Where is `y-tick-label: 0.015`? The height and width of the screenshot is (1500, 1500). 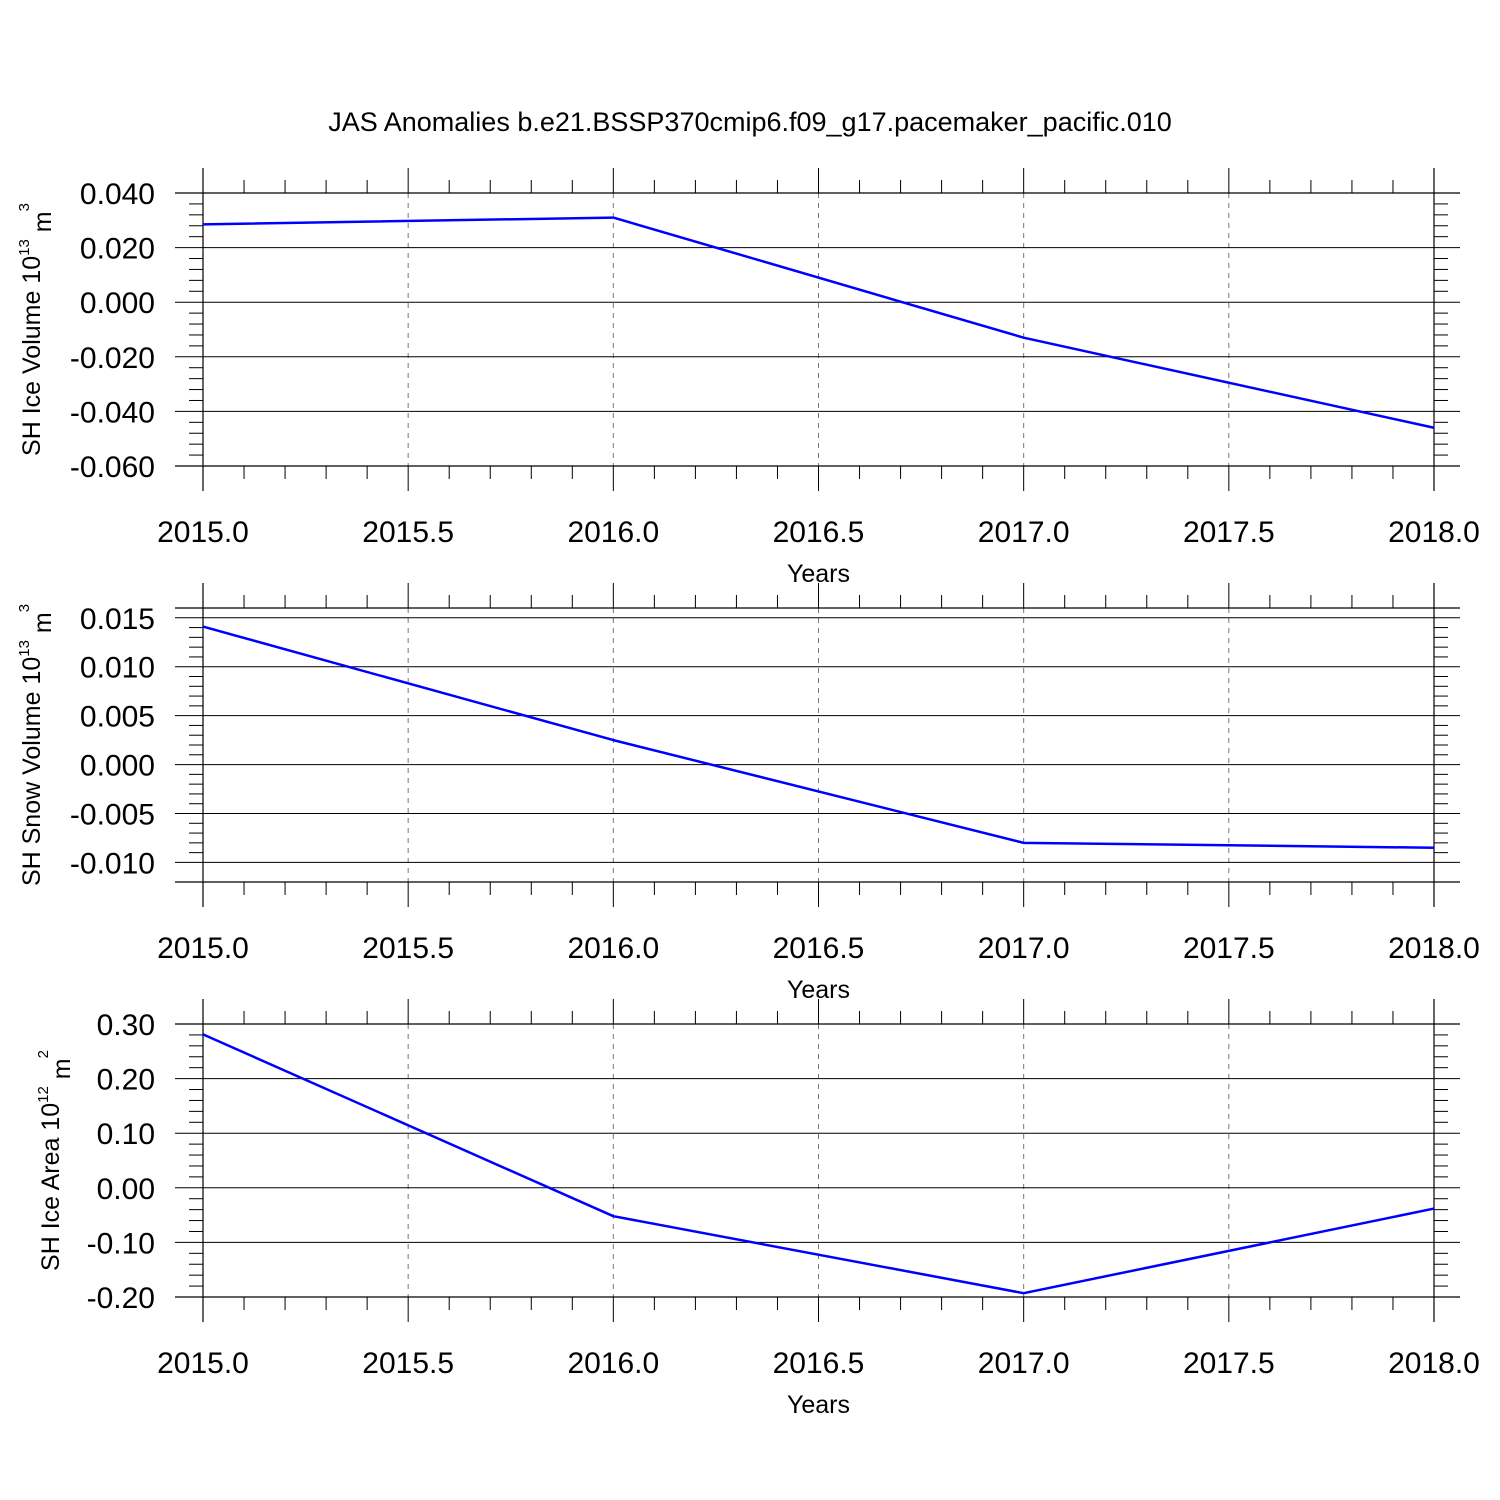 y-tick-label: 0.015 is located at coordinates (117, 619).